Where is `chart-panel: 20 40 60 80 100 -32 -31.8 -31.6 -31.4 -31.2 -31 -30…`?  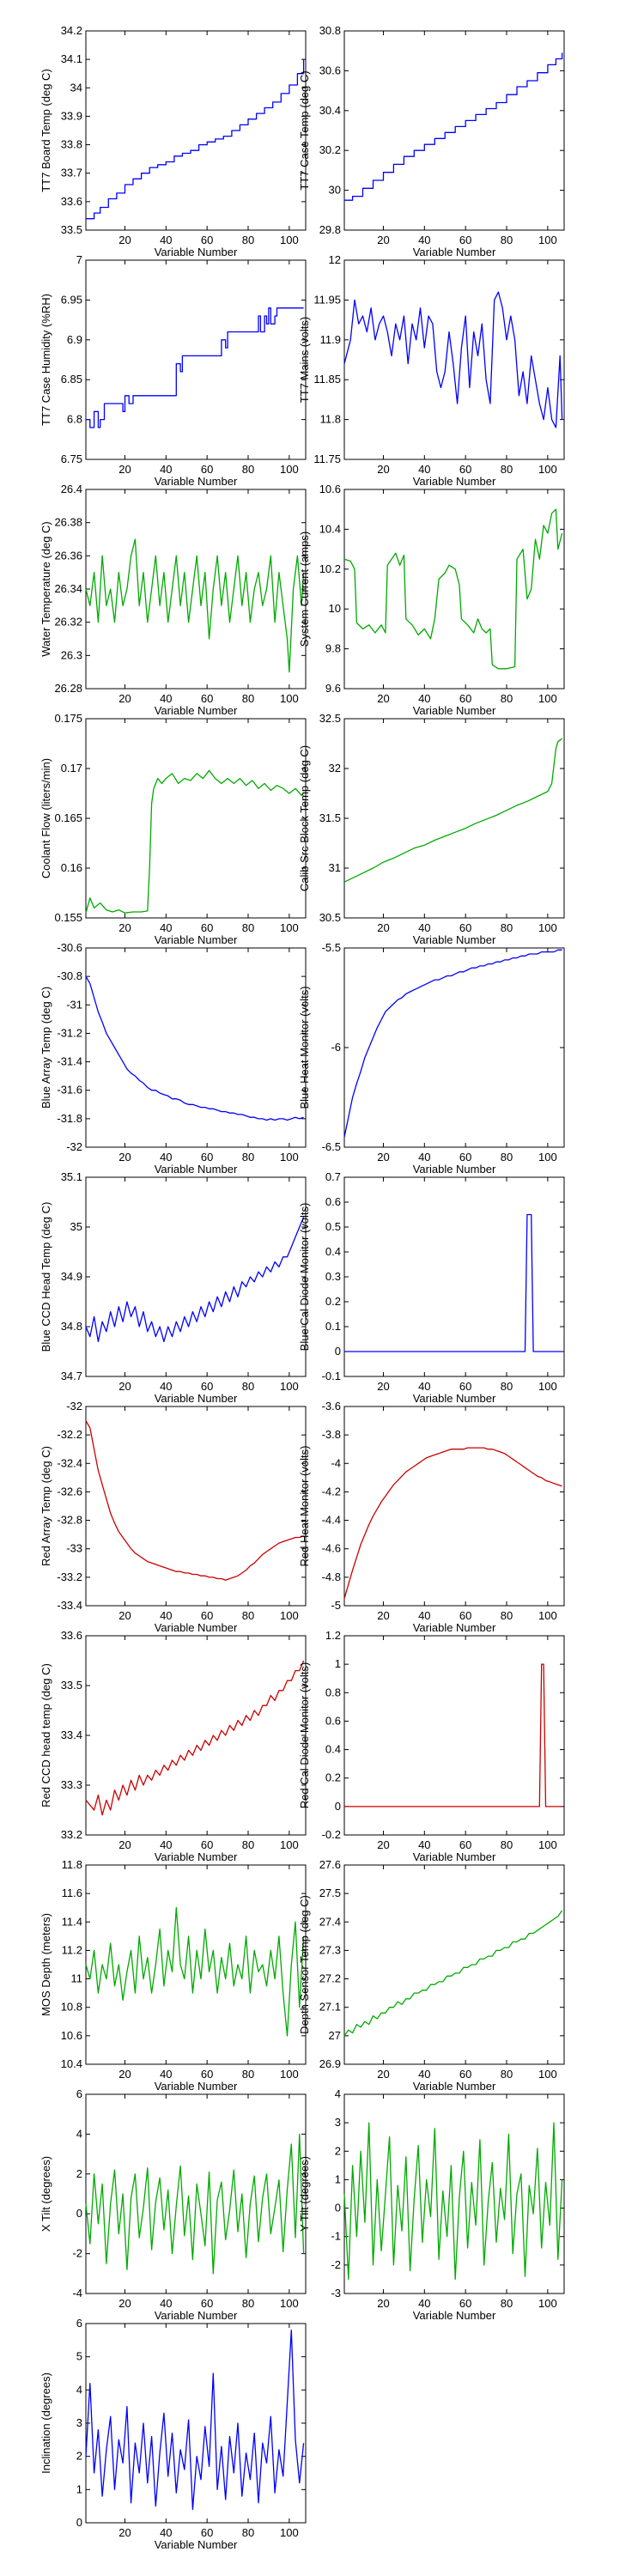
chart-panel: 20 40 60 80 100 -32 -31.8 -31.6 -31.4 -31.2 -31 -30… is located at coordinates (173, 1058).